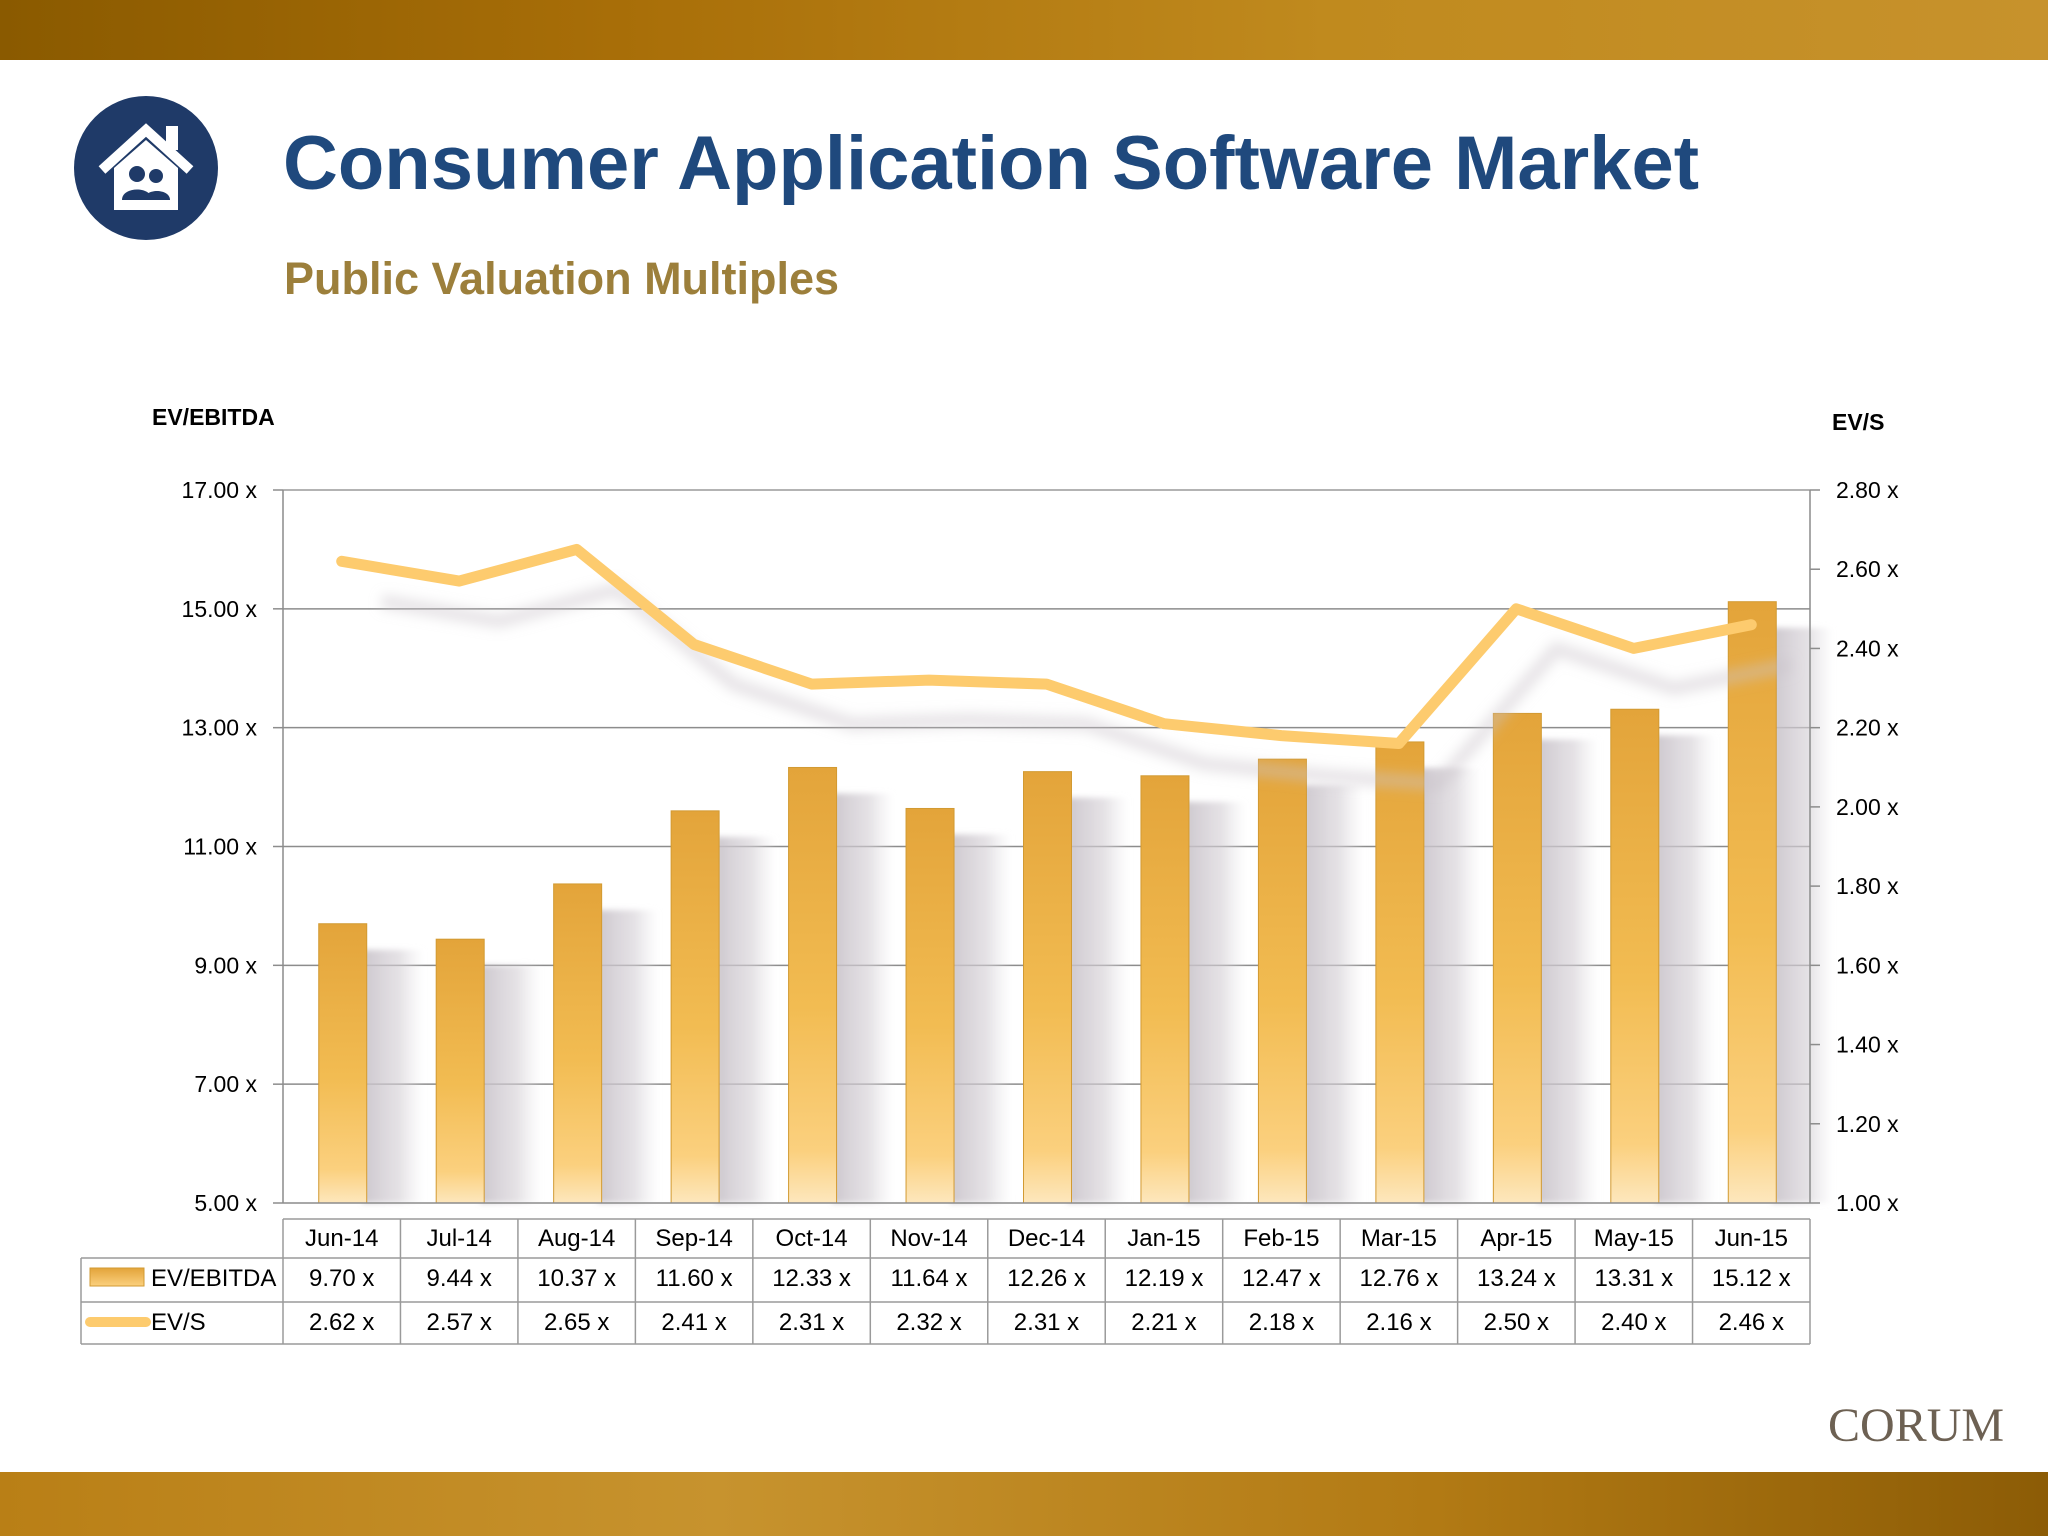  I want to click on left-axis-title: EV/EBITDA, so click(213, 417).